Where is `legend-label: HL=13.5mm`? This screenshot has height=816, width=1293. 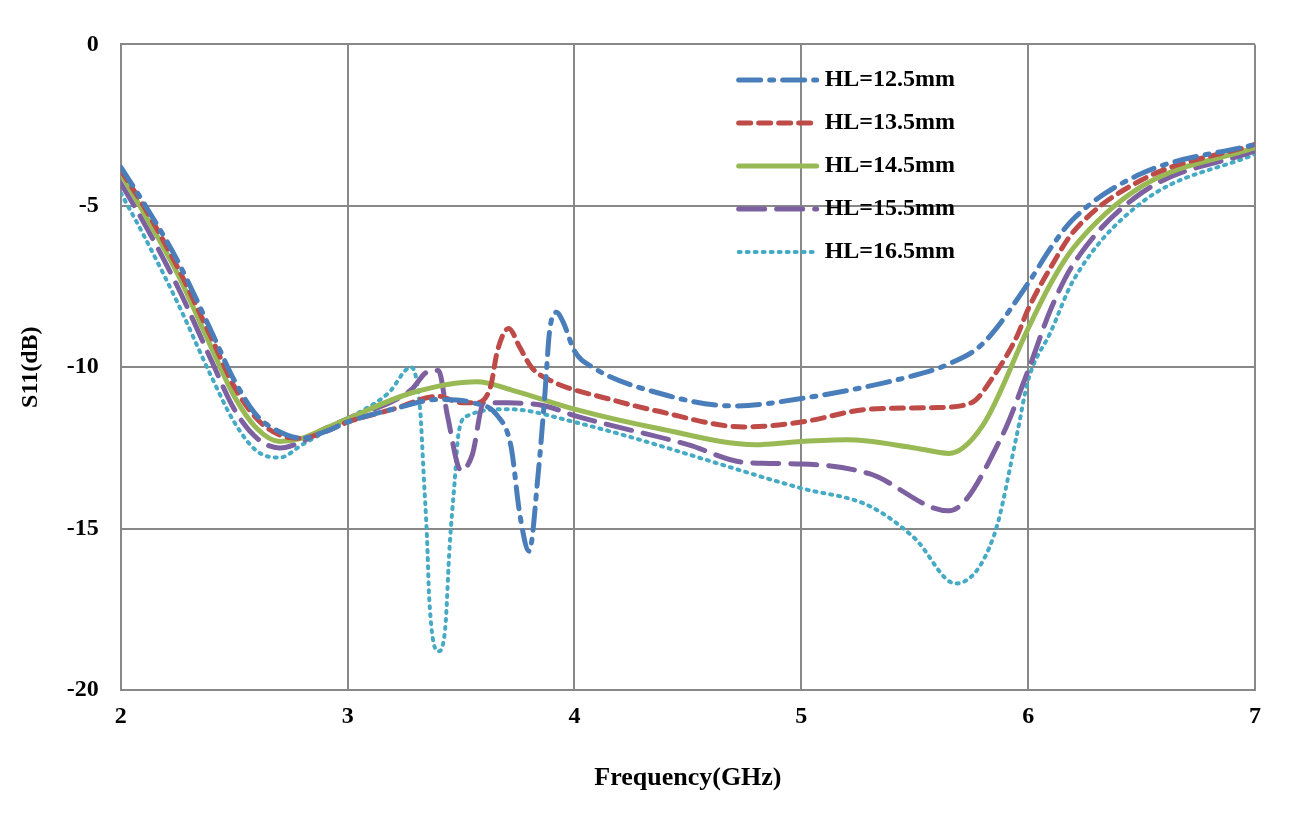 legend-label: HL=13.5mm is located at coordinates (890, 121).